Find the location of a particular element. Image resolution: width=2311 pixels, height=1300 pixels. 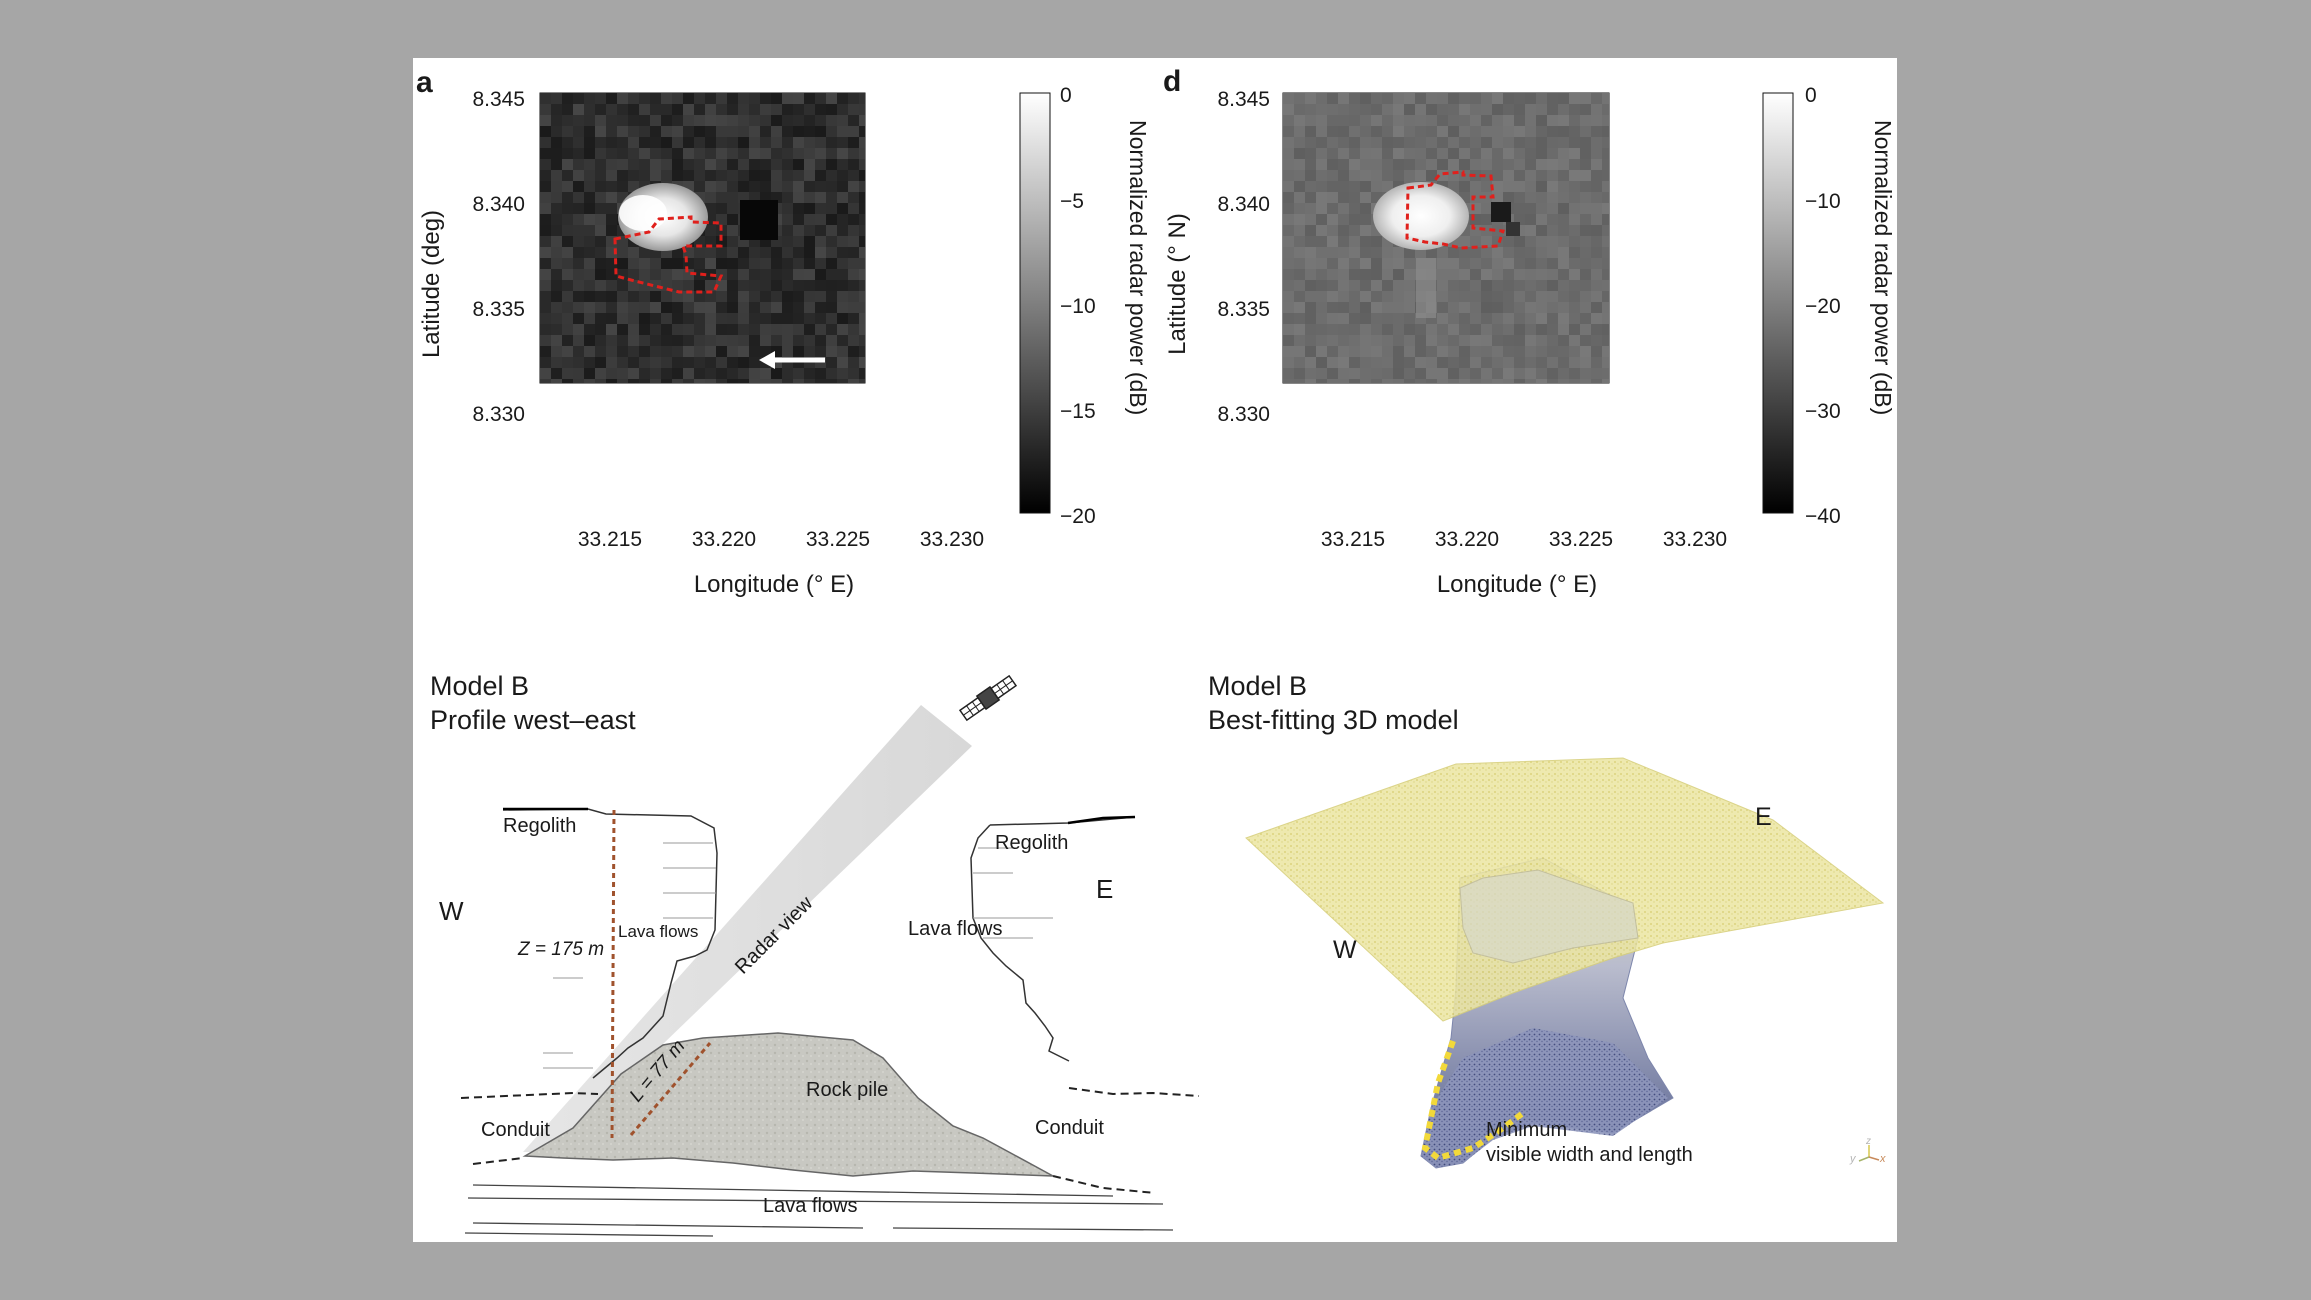

bright-feature is located at coordinates (1421, 216).